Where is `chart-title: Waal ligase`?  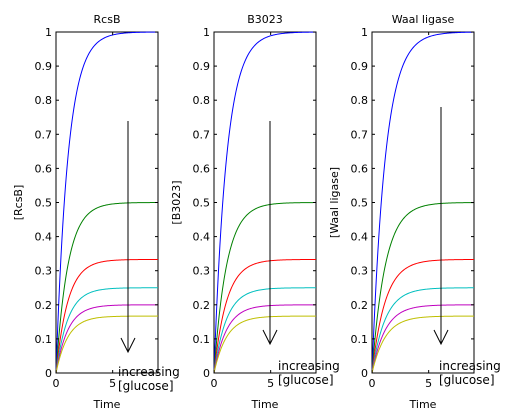
chart-title: Waal ligase is located at coordinates (423, 19).